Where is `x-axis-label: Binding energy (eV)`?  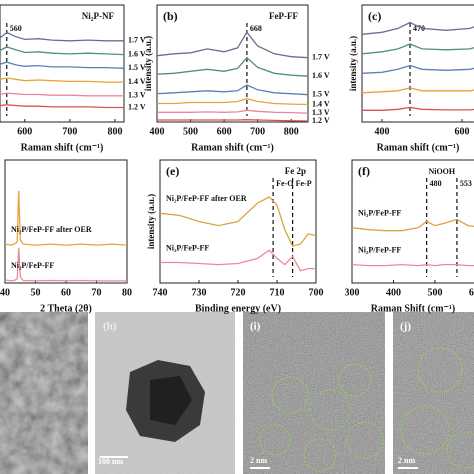 x-axis-label: Binding energy (eV) is located at coordinates (238, 308).